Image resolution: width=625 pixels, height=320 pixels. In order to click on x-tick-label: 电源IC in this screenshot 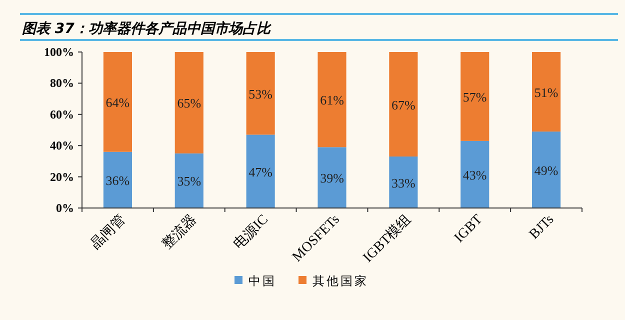, I will do `click(251, 232)`.